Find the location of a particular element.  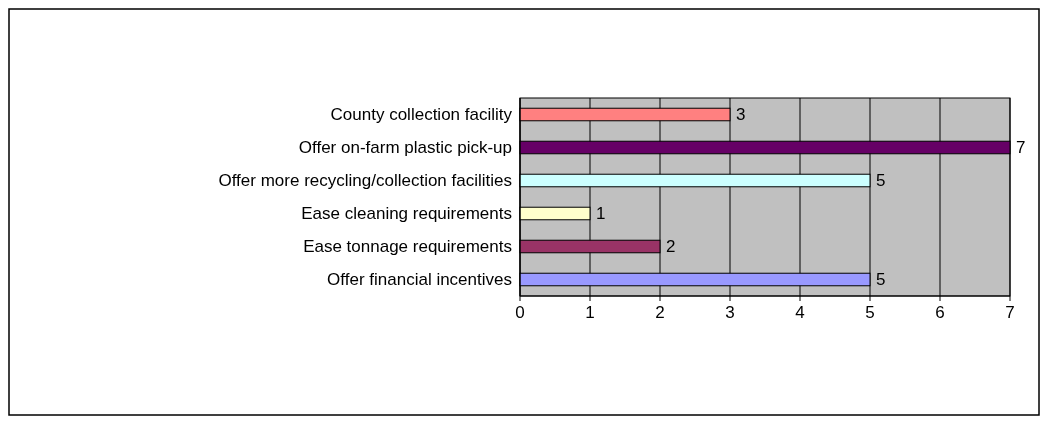

data-label: 3 is located at coordinates (741, 114).